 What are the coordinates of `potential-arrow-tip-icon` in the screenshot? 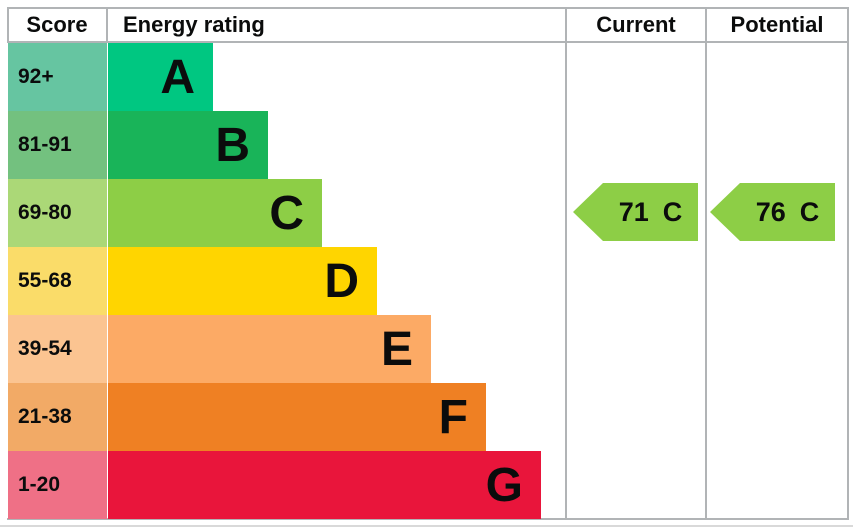 It's located at (725, 212).